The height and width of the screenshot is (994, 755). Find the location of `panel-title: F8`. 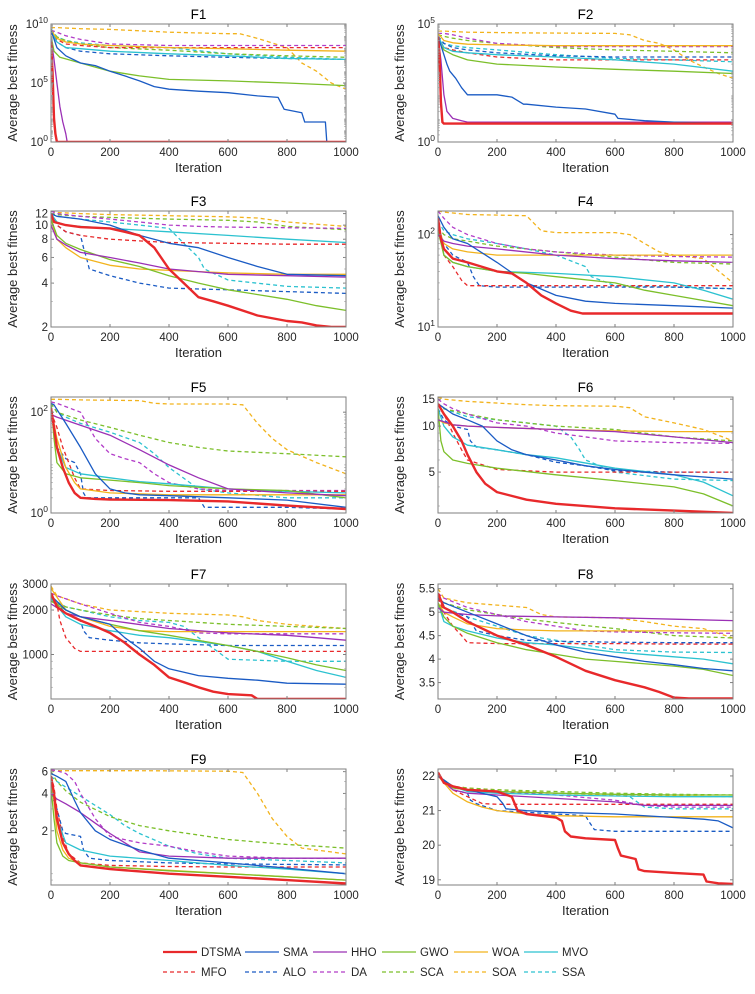

panel-title: F8 is located at coordinates (586, 574).